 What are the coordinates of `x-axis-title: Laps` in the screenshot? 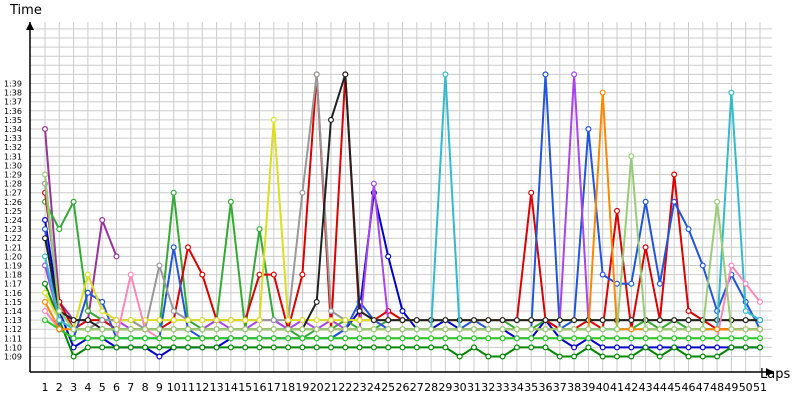 It's located at (775, 374).